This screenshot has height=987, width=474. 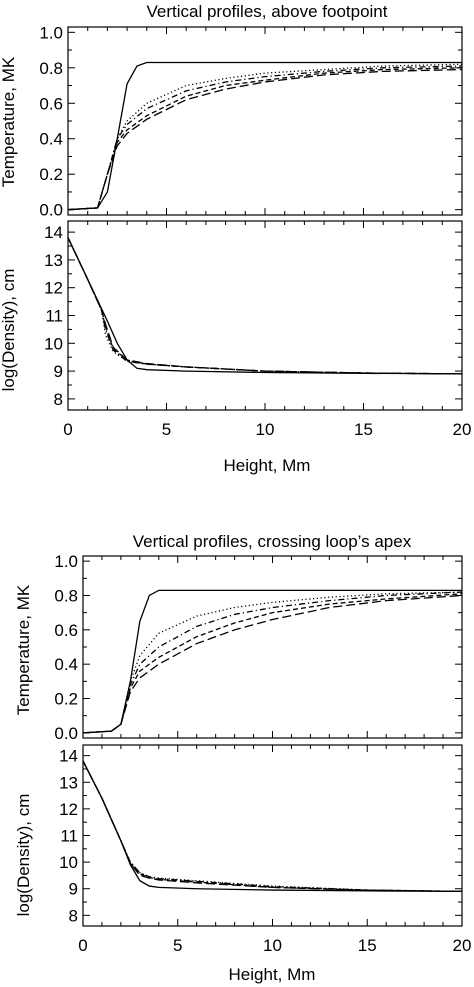 I want to click on top-density-series-line-longdash, so click(x=265, y=306).